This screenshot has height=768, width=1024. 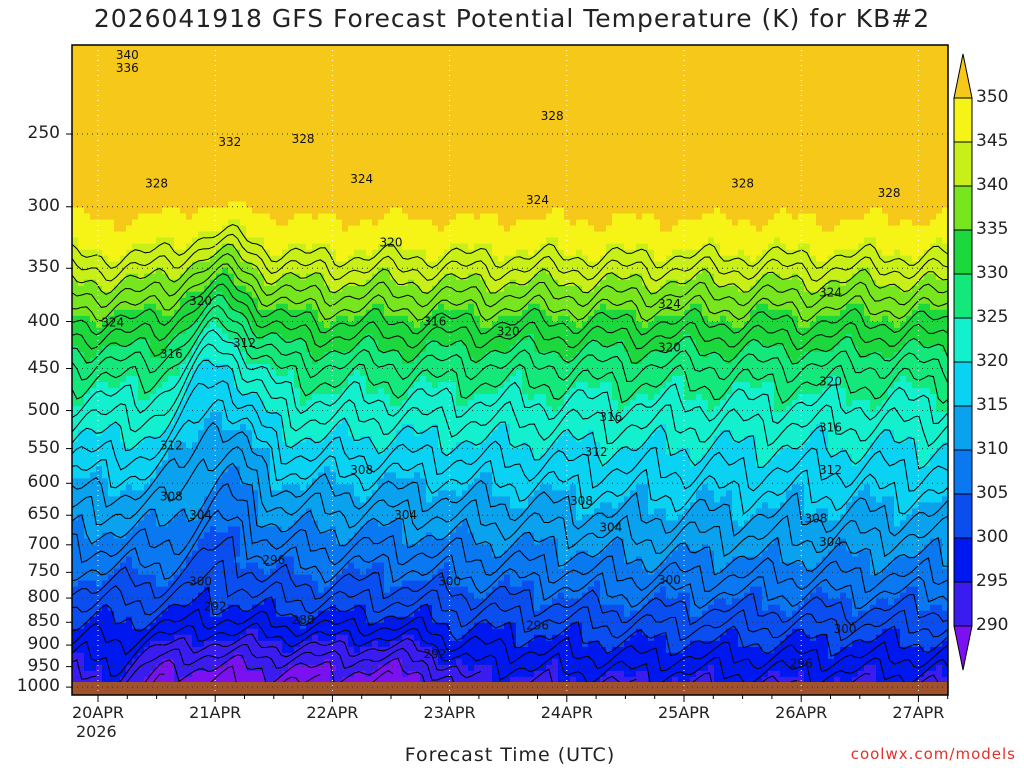 I want to click on colorbar-label: 320, so click(x=992, y=361).